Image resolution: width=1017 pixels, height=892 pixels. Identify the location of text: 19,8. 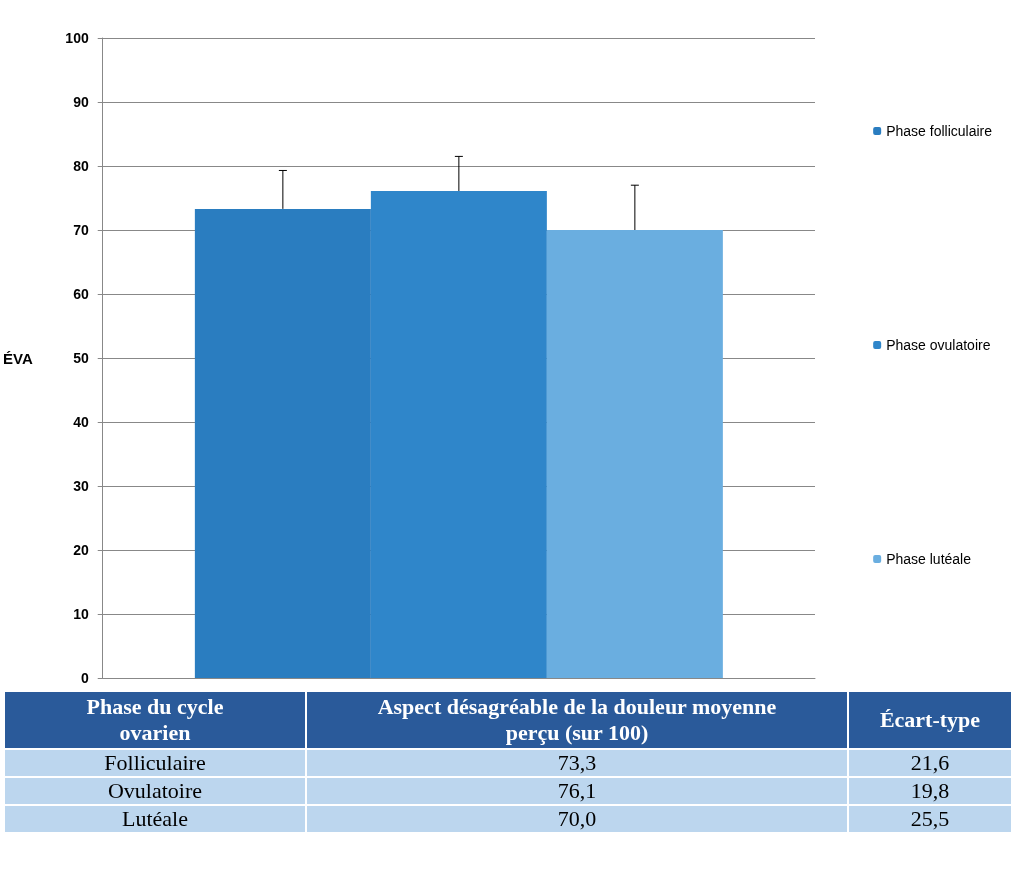
(930, 791).